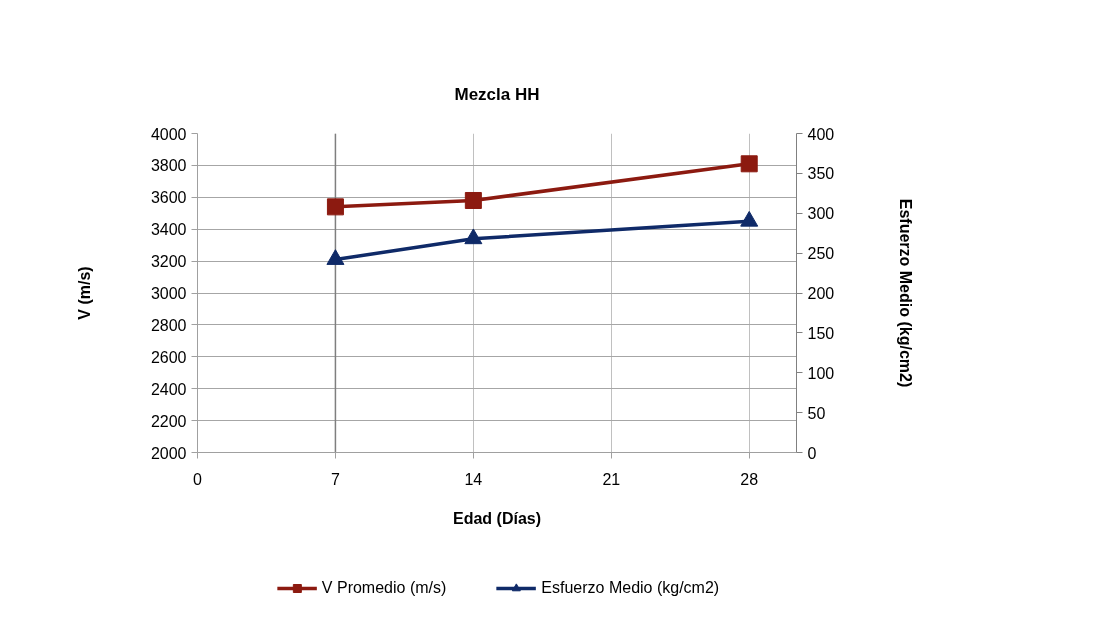 This screenshot has width=1099, height=623. What do you see at coordinates (168, 453) in the screenshot?
I see `y-tick-label: 2000` at bounding box center [168, 453].